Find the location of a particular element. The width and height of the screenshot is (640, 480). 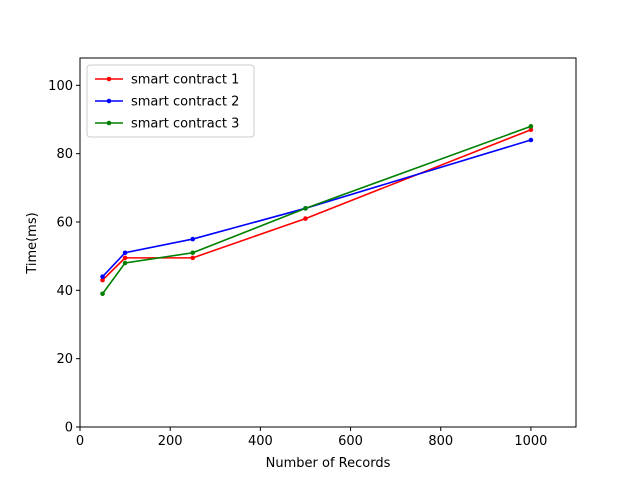

x-tick-label: 200 is located at coordinates (170, 441).